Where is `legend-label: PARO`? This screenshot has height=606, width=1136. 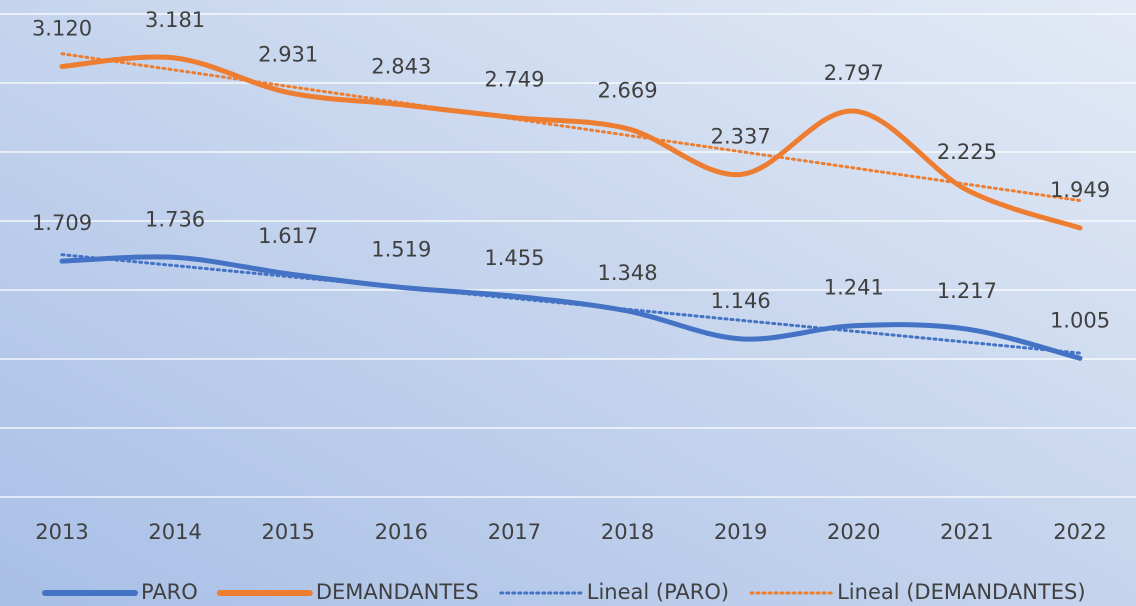 legend-label: PARO is located at coordinates (169, 592).